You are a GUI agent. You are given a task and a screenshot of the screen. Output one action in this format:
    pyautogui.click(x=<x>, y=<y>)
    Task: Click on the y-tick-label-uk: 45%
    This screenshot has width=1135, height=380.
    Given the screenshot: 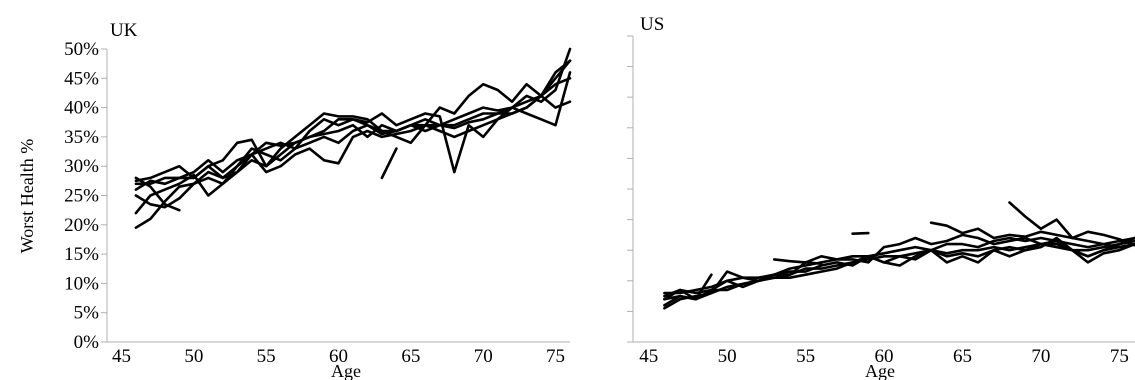 What is the action you would take?
    pyautogui.click(x=81, y=78)
    